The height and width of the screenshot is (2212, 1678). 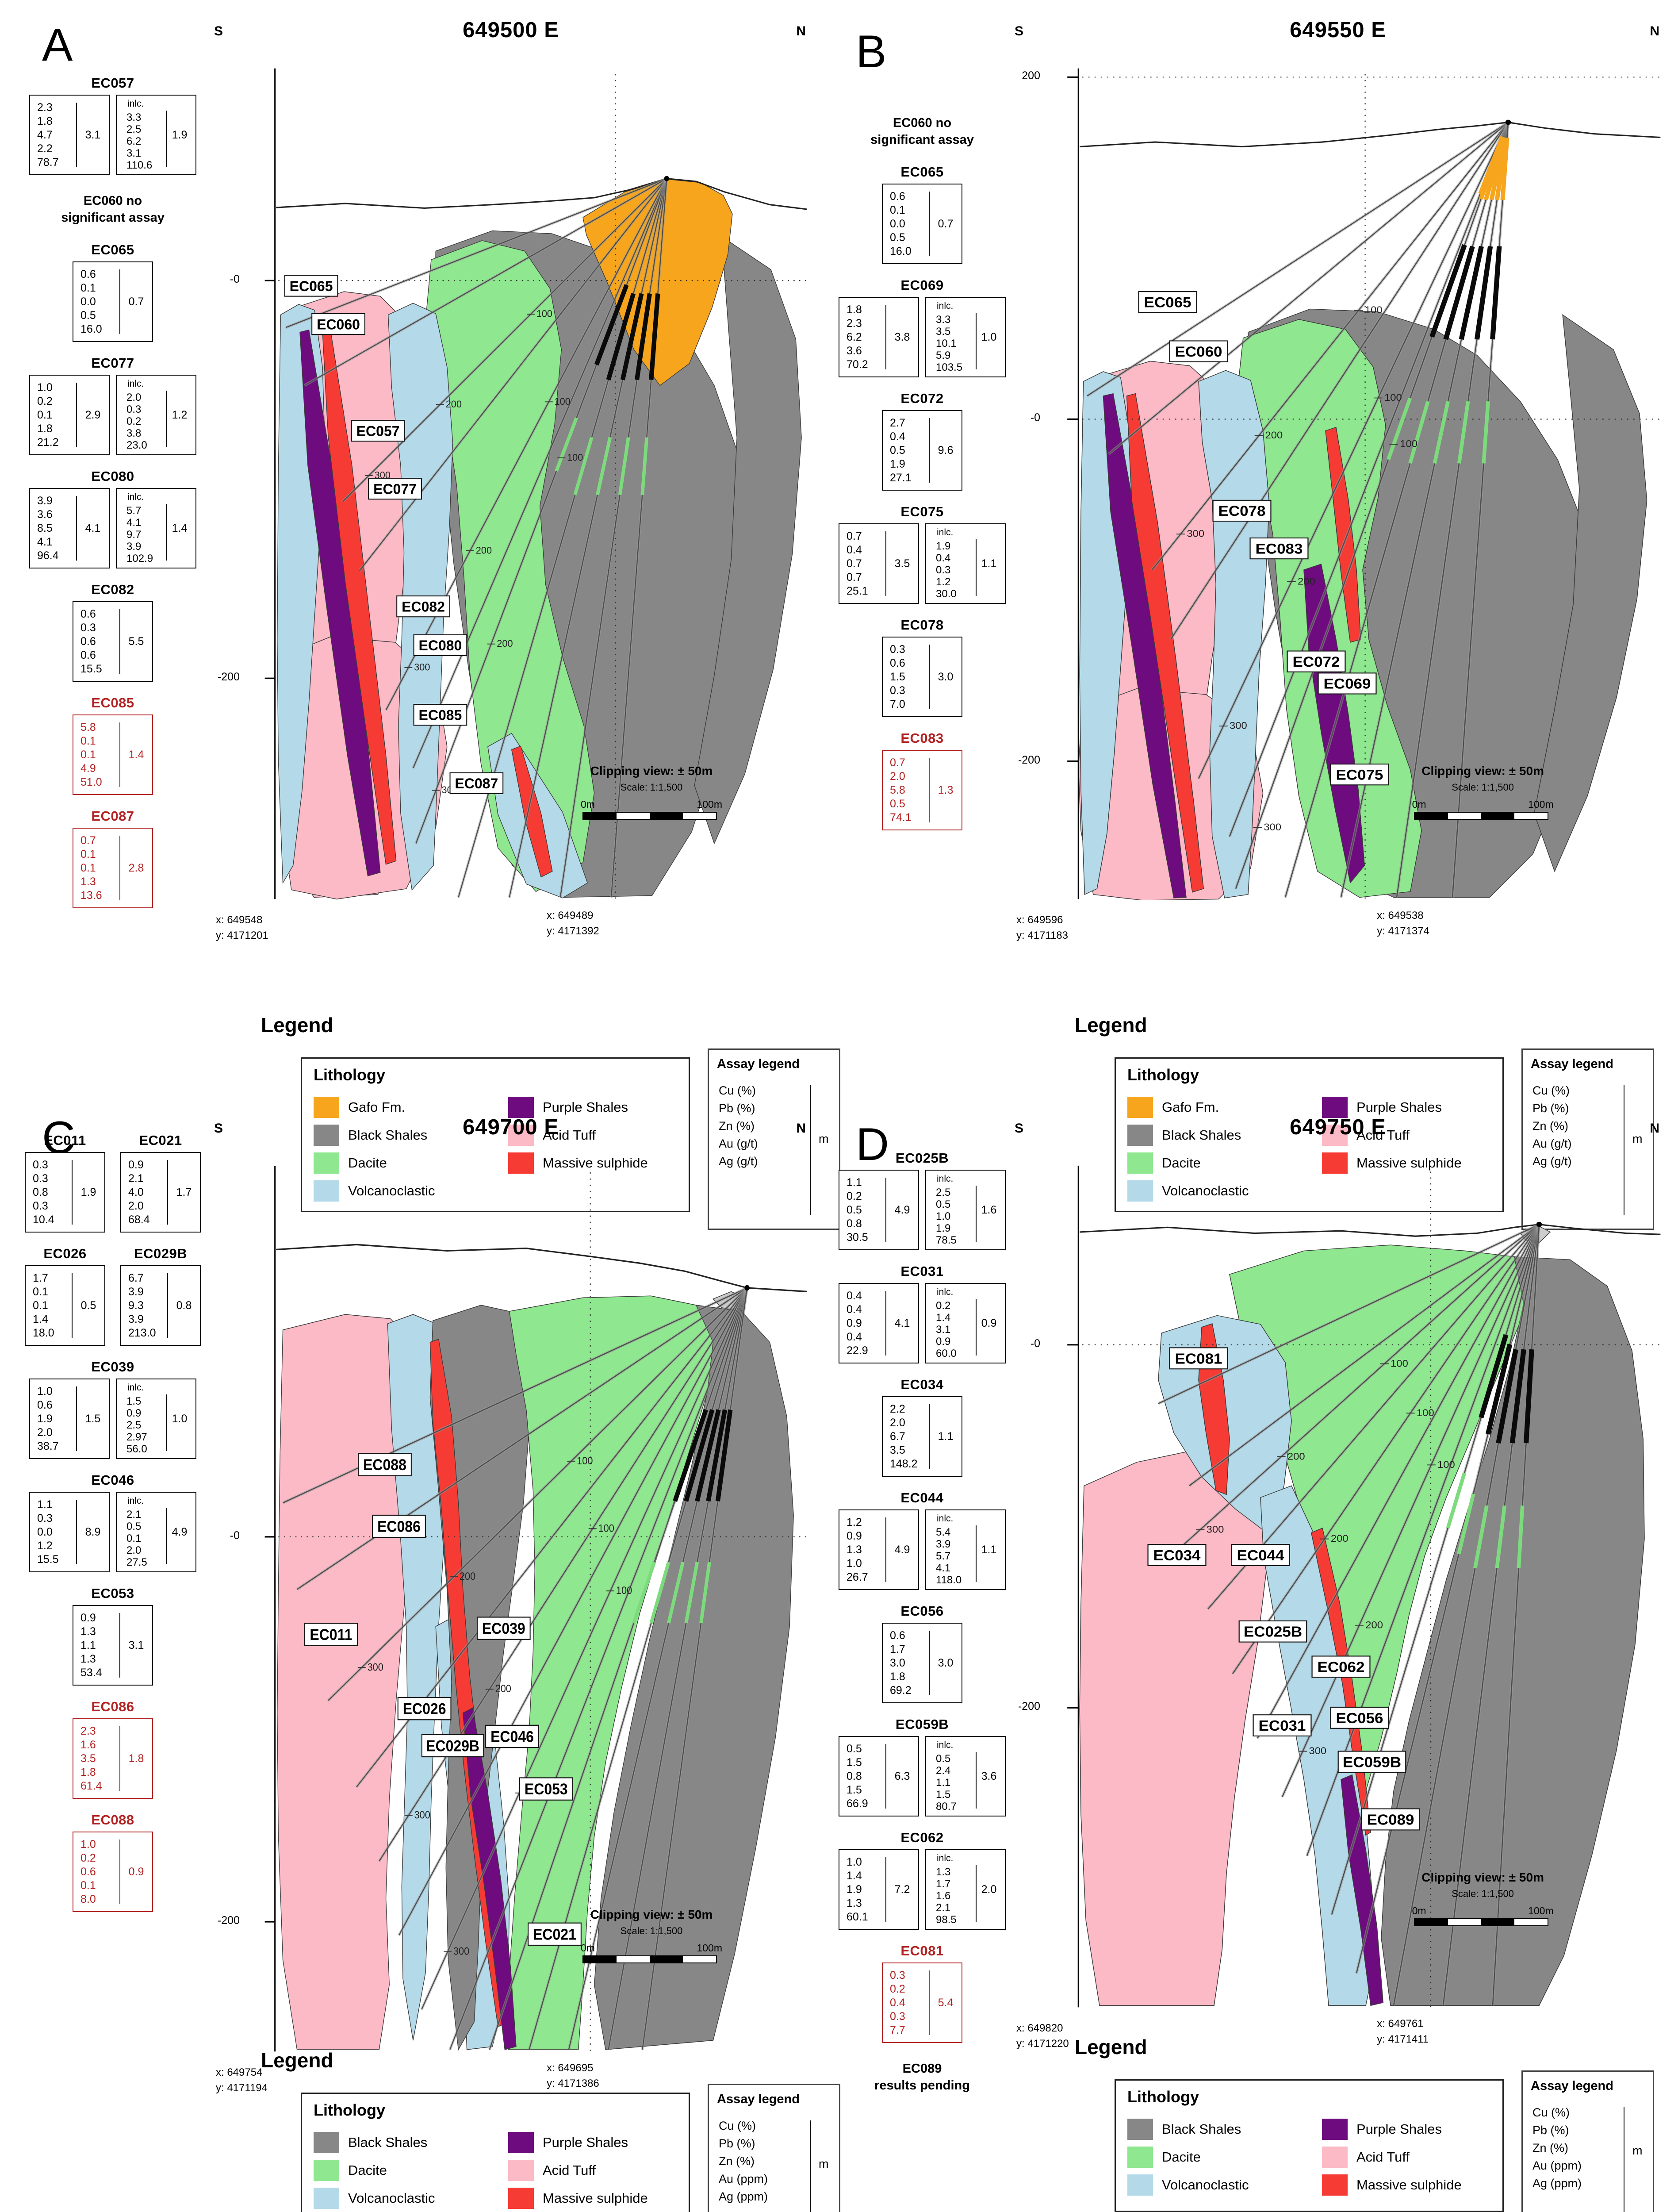 What do you see at coordinates (136, 1449) in the screenshot?
I see `assay-value: 56.0` at bounding box center [136, 1449].